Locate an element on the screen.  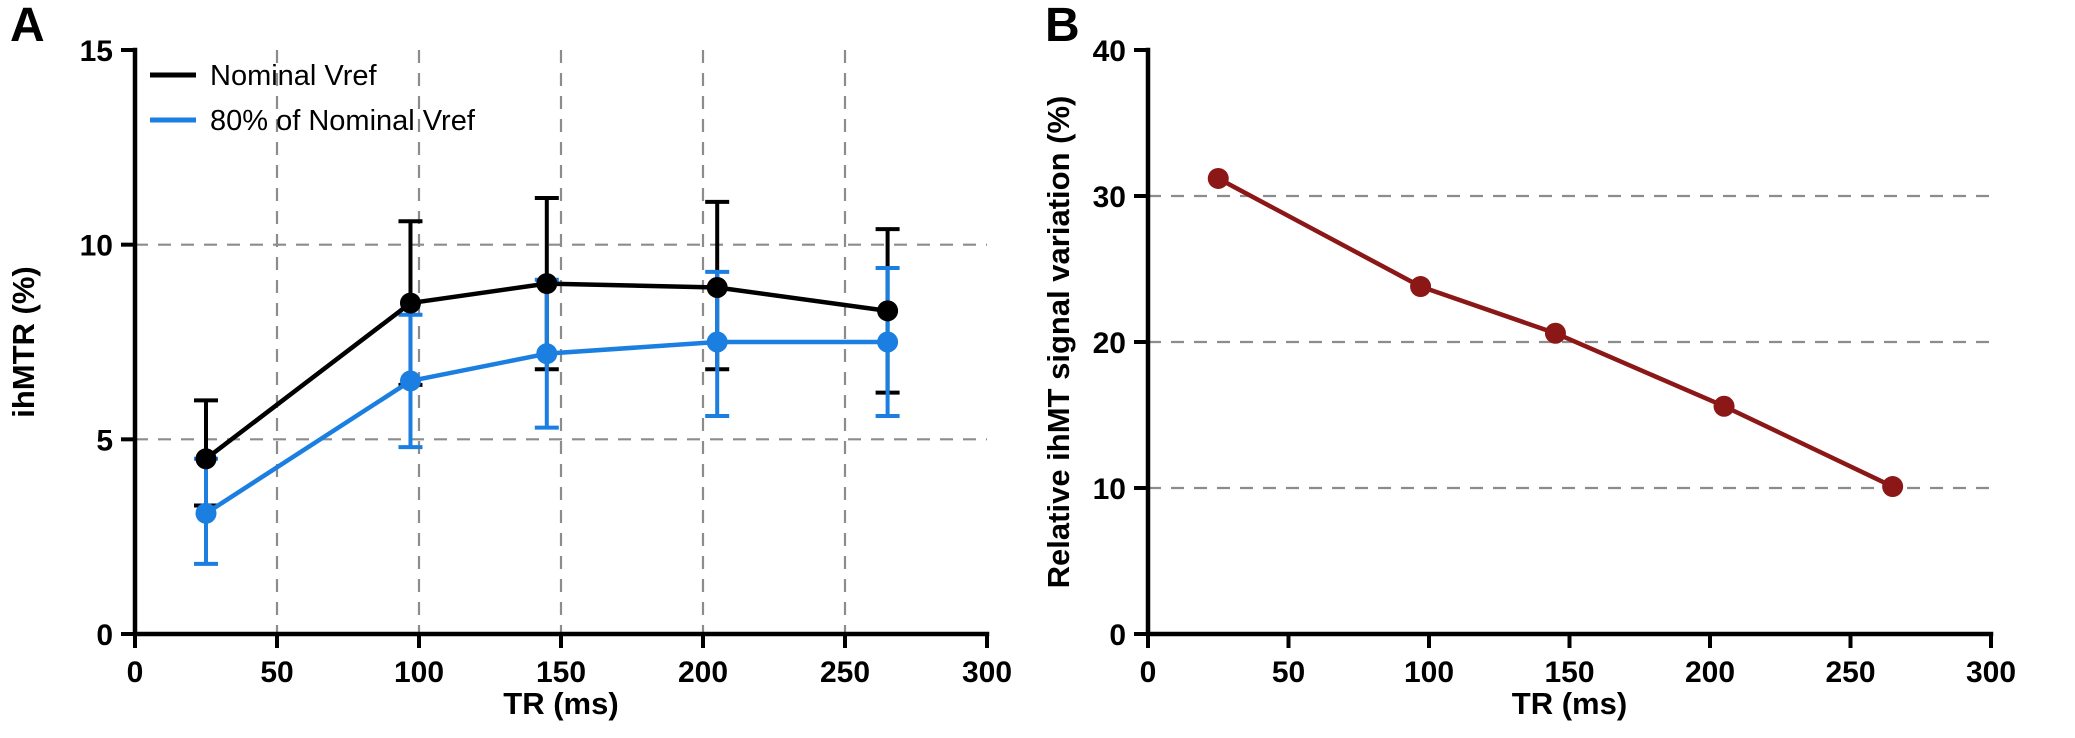
y-tick-label: 30 is located at coordinates (1109, 197).